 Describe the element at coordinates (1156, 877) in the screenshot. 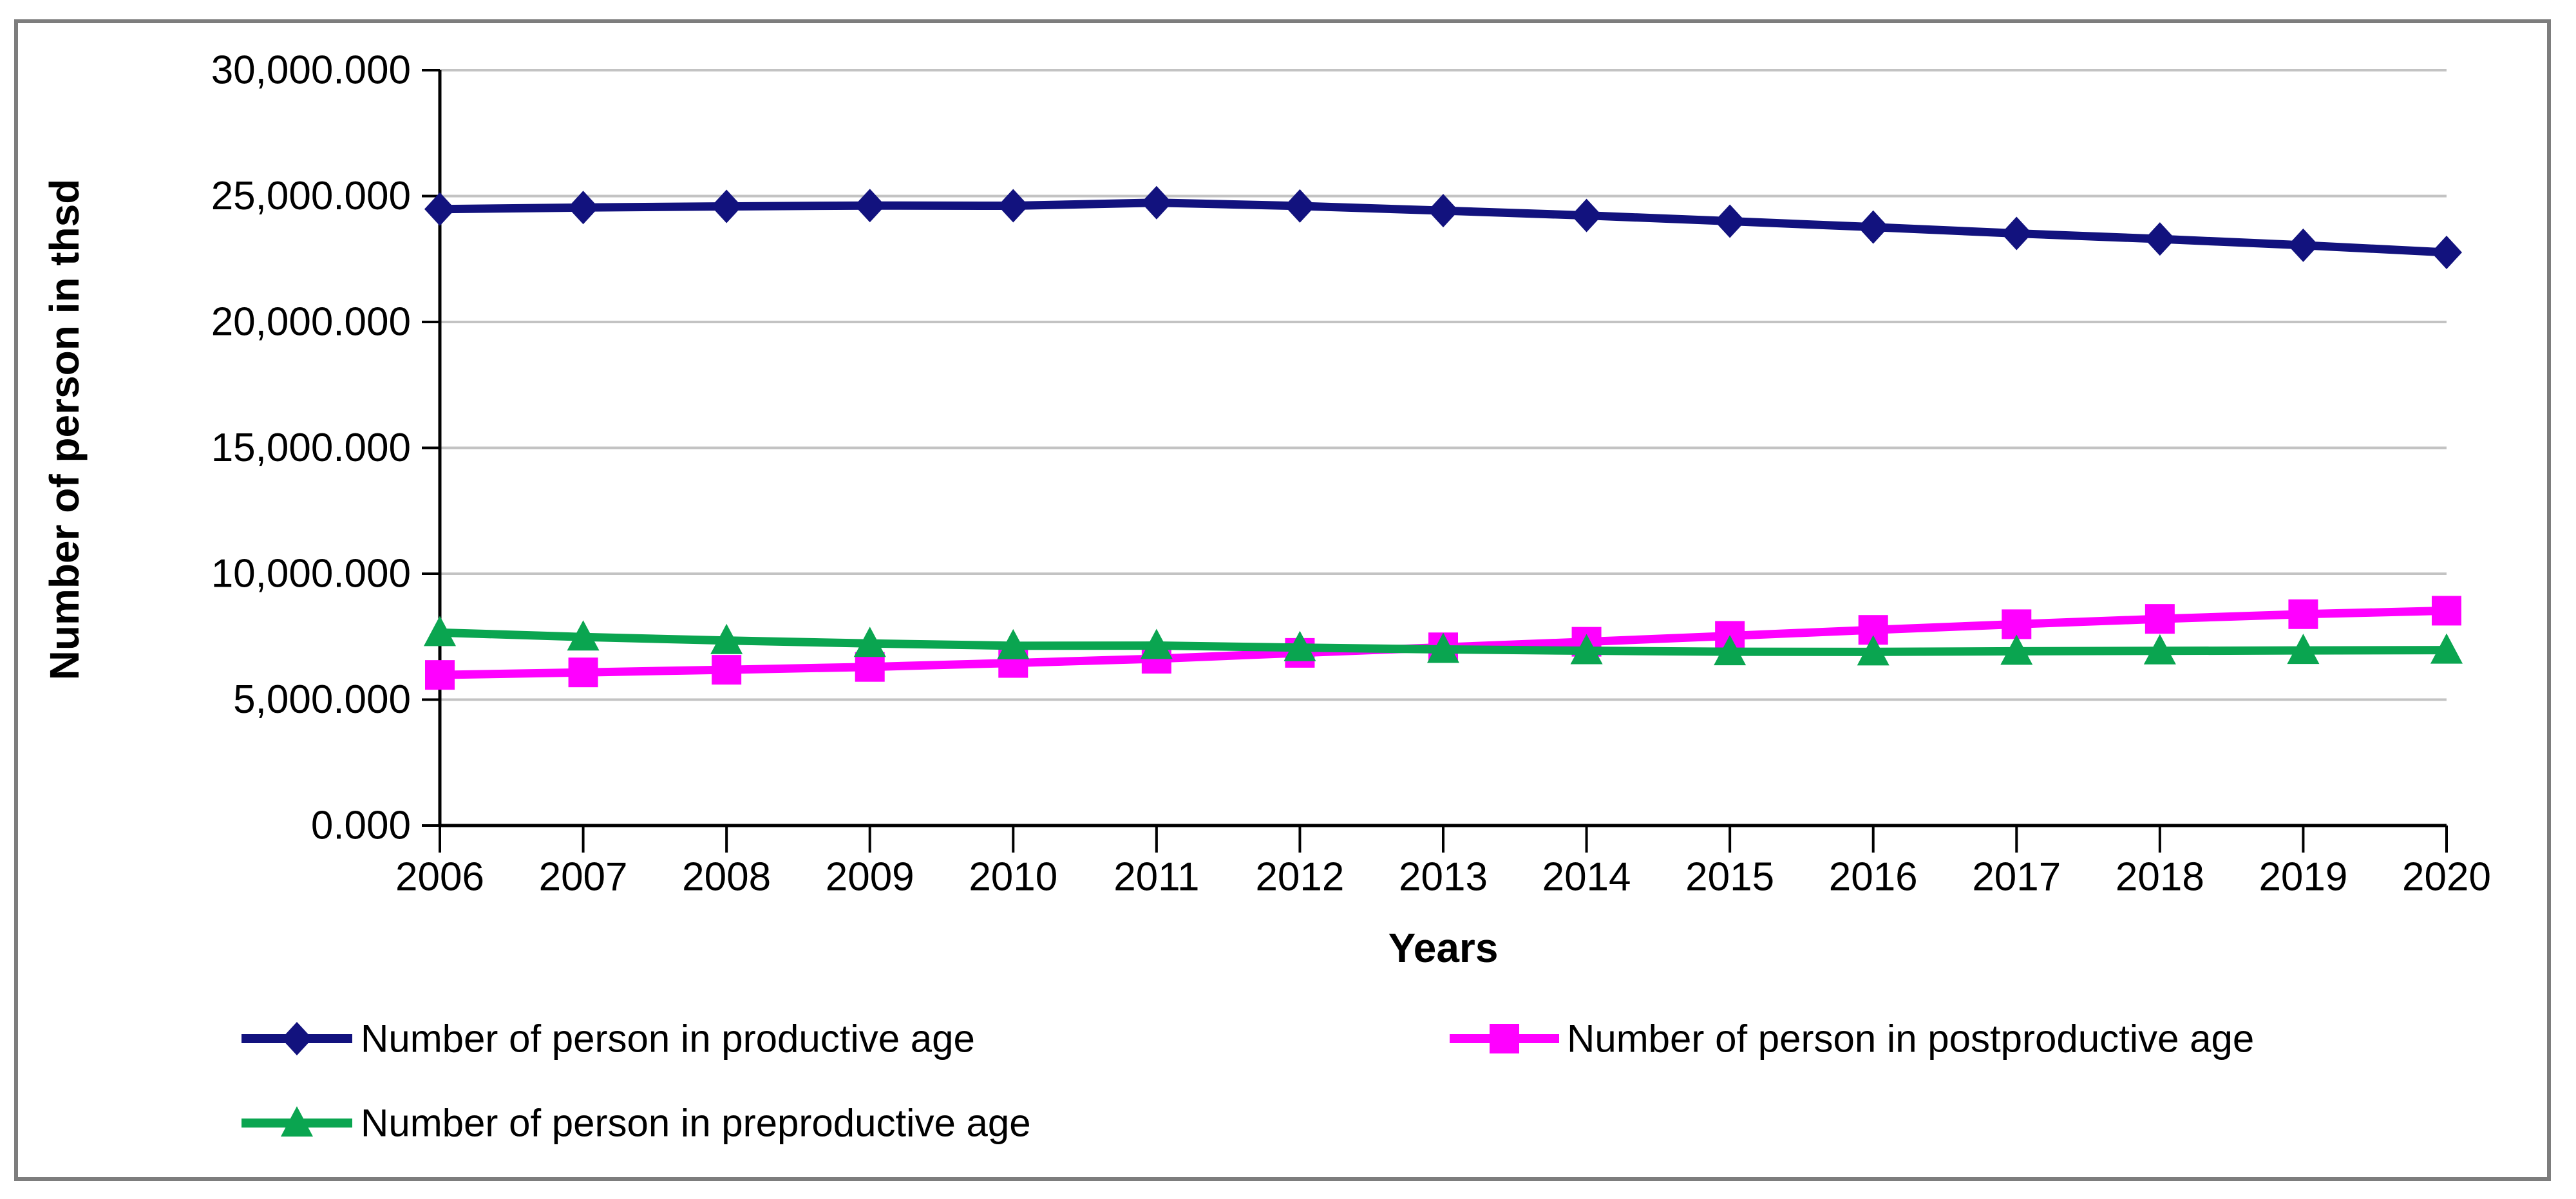

I see `x-tick-label: 2011` at that location.